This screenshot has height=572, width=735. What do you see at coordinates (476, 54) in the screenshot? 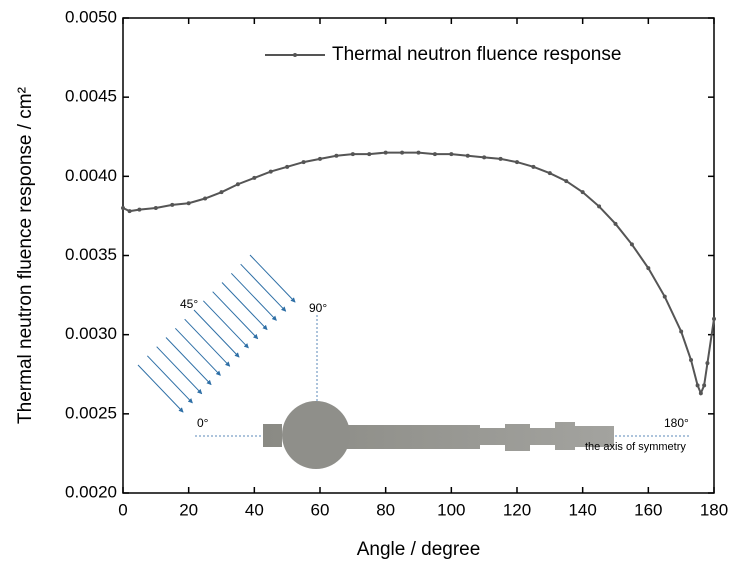
I see `legend-label: Thermal neutron fluence response` at bounding box center [476, 54].